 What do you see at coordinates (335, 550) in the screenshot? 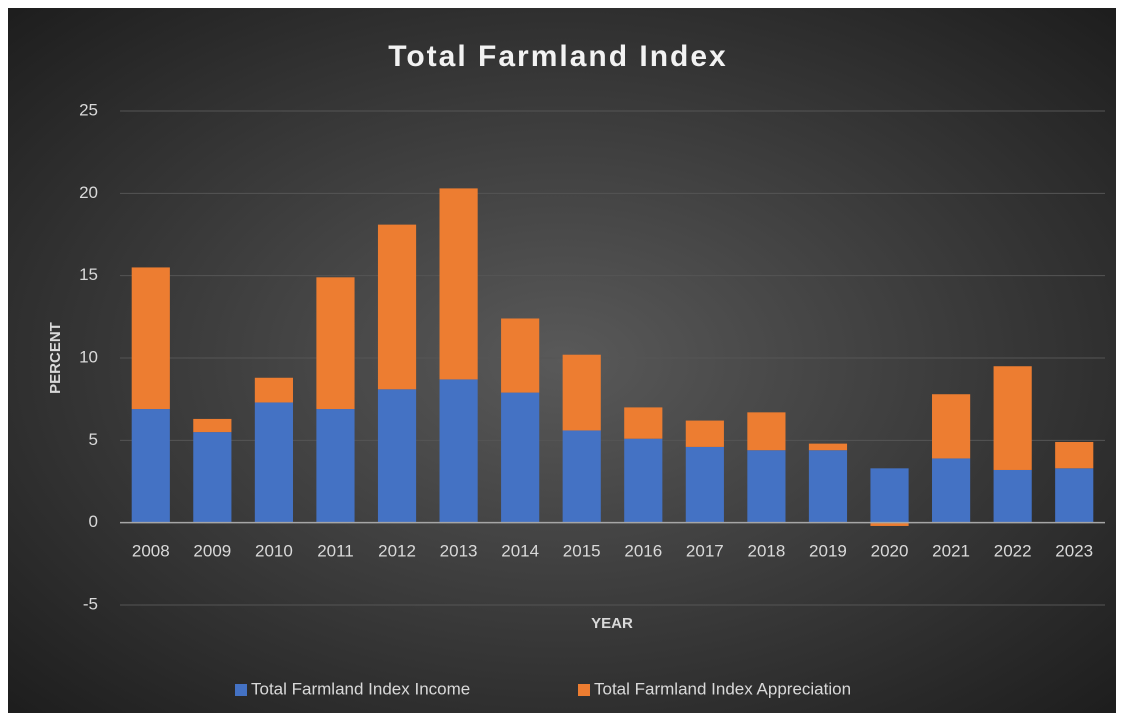
I see `x-tick-label: 2011` at bounding box center [335, 550].